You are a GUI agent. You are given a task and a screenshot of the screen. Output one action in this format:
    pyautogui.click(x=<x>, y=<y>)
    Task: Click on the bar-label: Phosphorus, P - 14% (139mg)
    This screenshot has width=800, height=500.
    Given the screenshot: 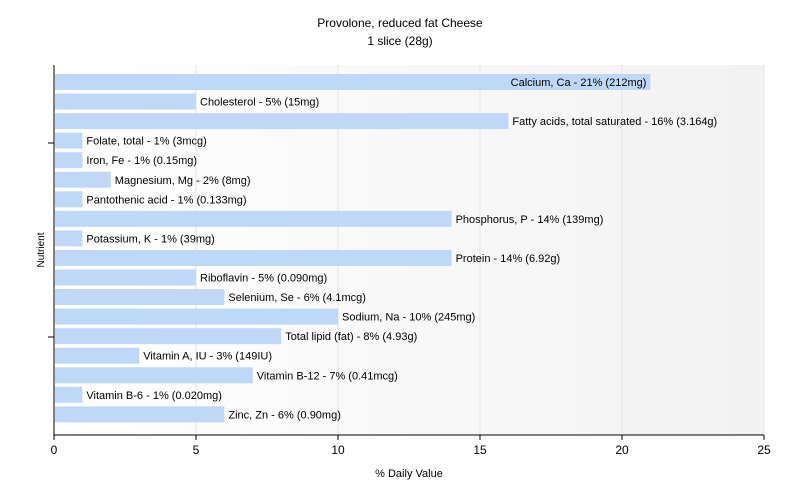 What is the action you would take?
    pyautogui.click(x=530, y=220)
    